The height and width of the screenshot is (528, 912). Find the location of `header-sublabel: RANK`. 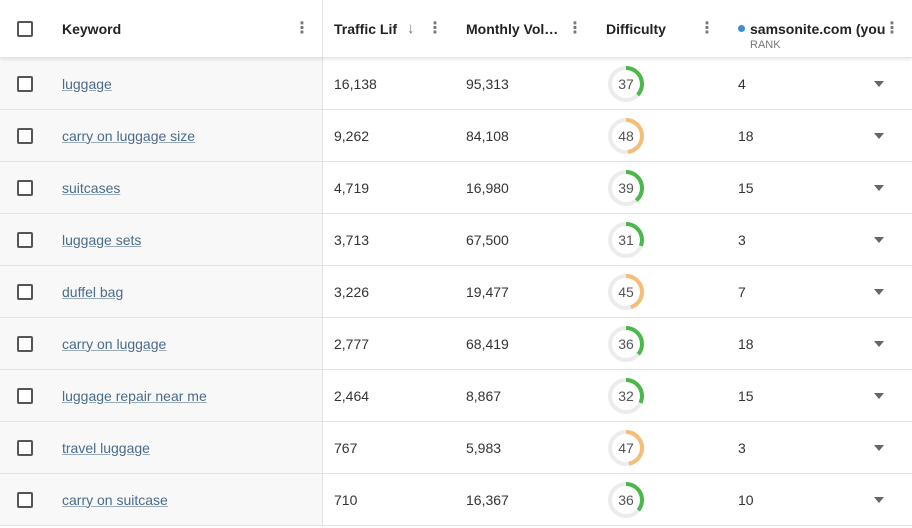

header-sublabel: RANK is located at coordinates (765, 45).